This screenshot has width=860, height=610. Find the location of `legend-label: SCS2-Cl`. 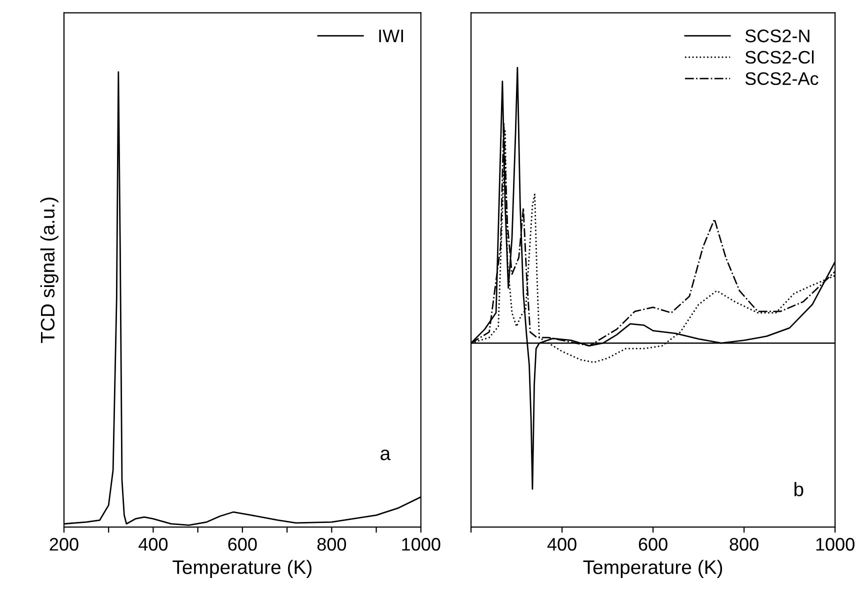

legend-label: SCS2-Cl is located at coordinates (779, 57).